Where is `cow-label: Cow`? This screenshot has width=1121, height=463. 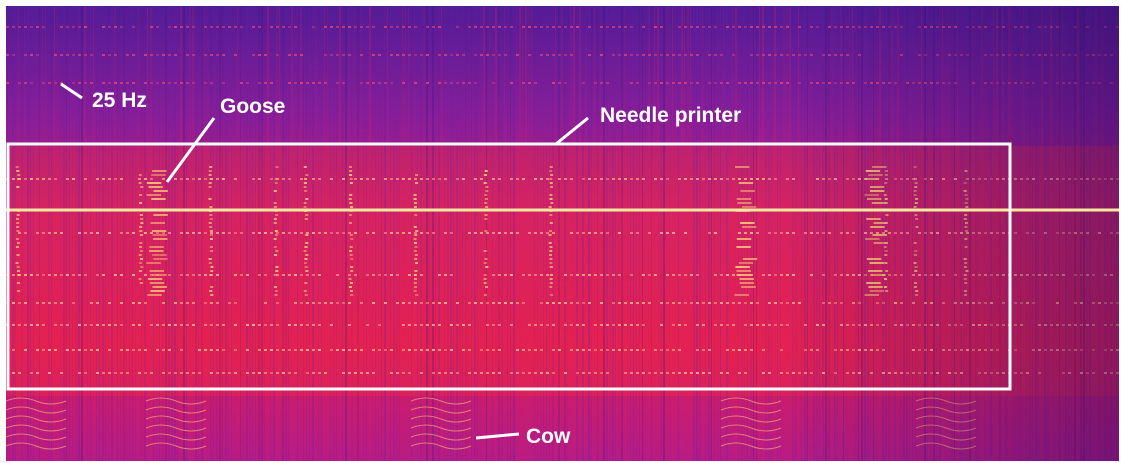
cow-label: Cow is located at coordinates (548, 436).